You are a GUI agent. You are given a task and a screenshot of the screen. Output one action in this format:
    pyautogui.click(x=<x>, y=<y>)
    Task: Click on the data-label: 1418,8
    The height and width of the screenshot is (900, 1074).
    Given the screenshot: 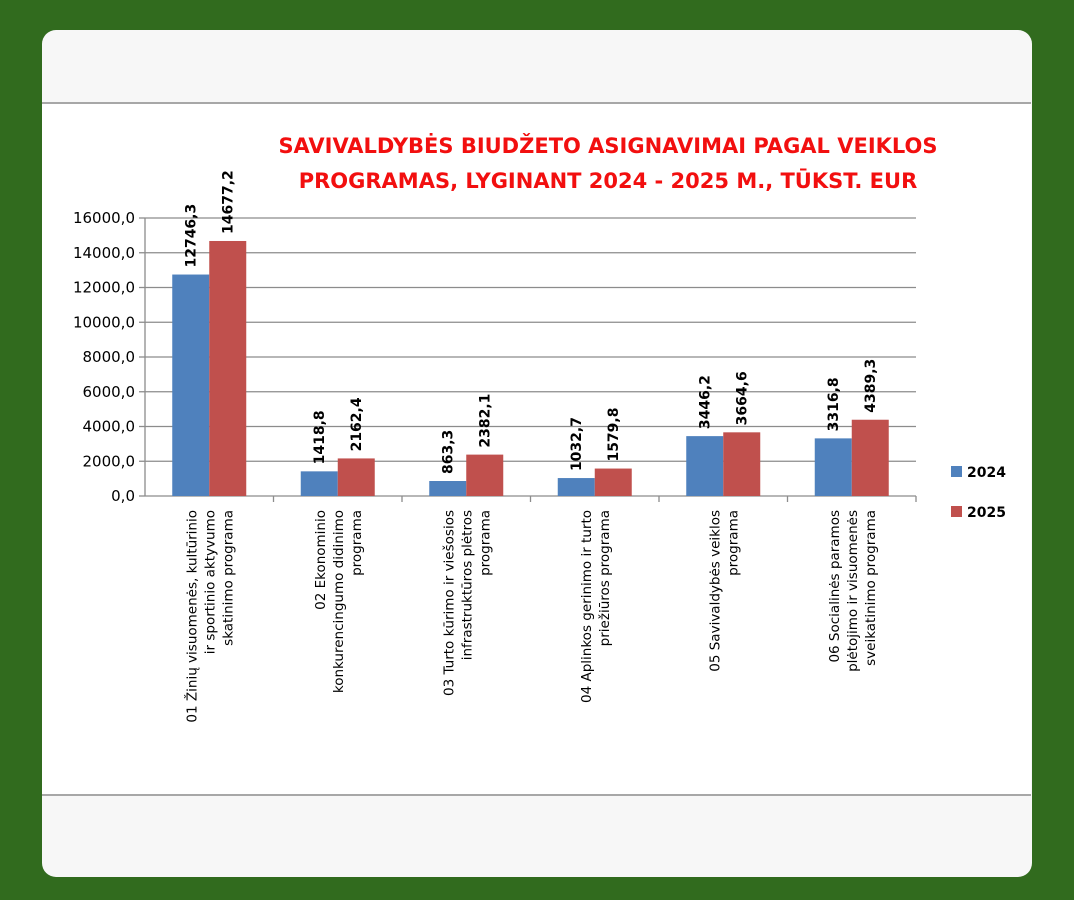 What is the action you would take?
    pyautogui.click(x=320, y=437)
    